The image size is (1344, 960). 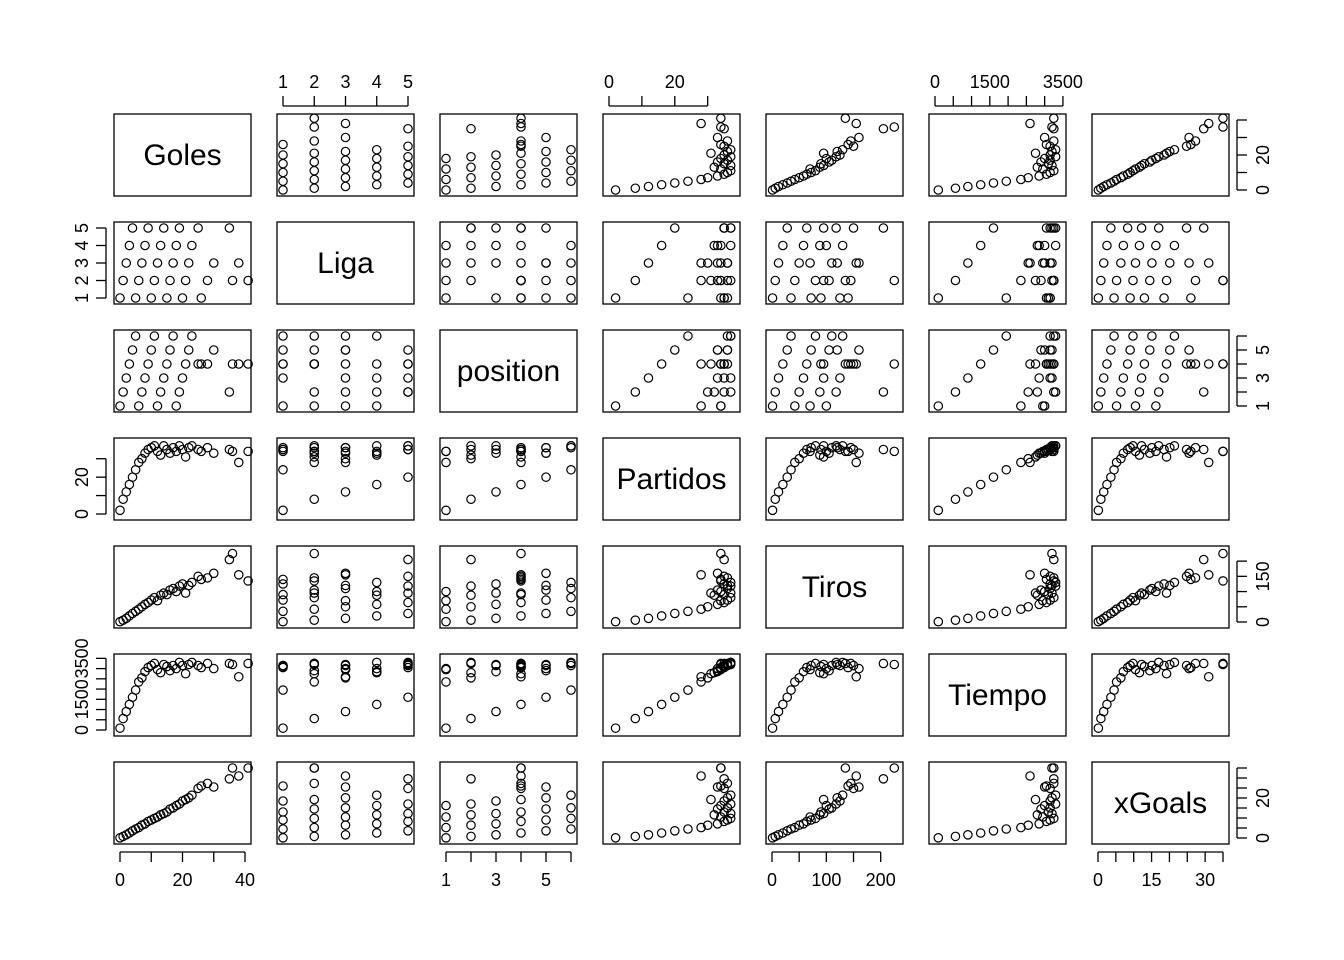 I want to click on tick-label: 1, so click(x=82, y=298).